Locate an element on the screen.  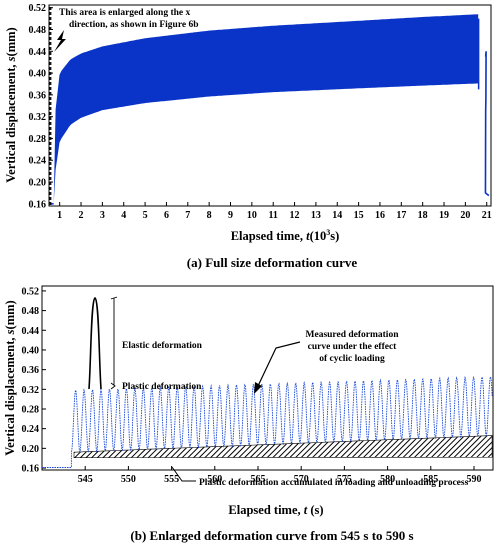
y-tick-label-a: 0.44 is located at coordinates (38, 52).